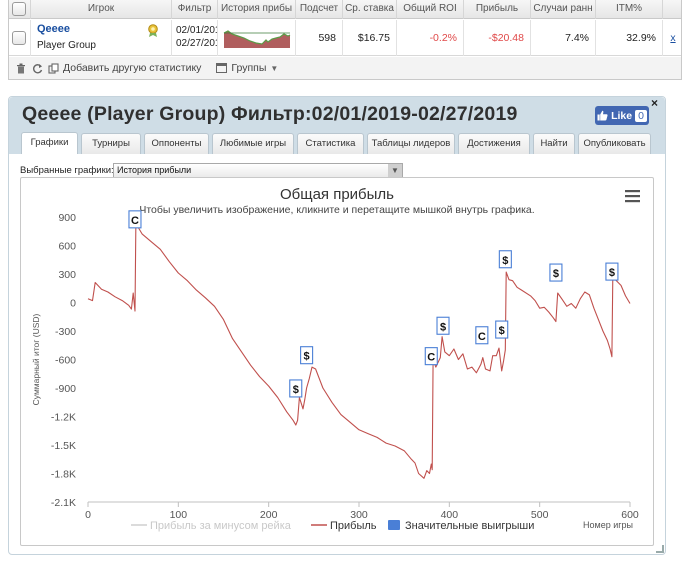 The image size is (687, 569). Describe the element at coordinates (101, 9) in the screenshot. I see `column-header-player: Игрок` at that location.